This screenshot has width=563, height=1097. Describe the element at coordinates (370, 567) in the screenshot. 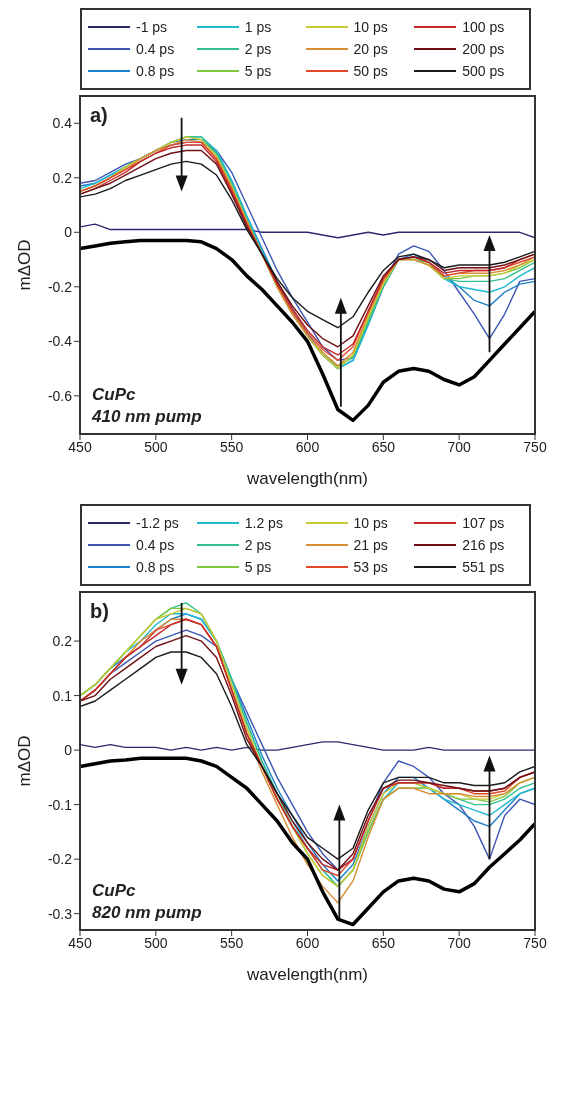

I see `legend-label: 53 ps` at that location.